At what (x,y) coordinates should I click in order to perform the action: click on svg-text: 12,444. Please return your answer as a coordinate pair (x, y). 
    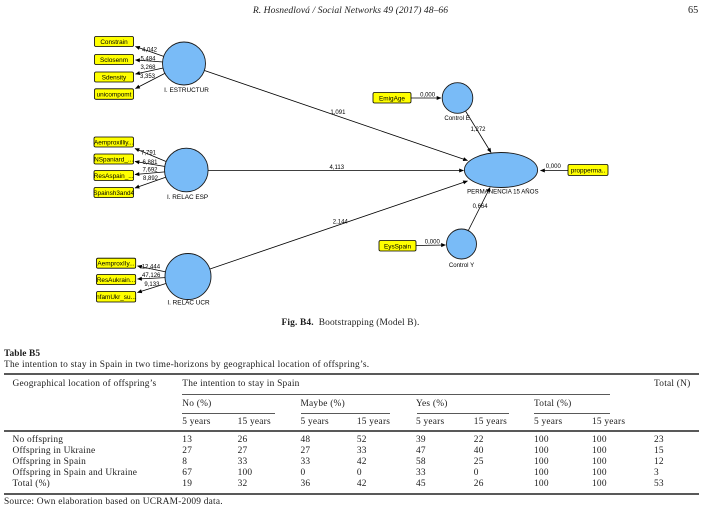
    Looking at the image, I should click on (151, 268).